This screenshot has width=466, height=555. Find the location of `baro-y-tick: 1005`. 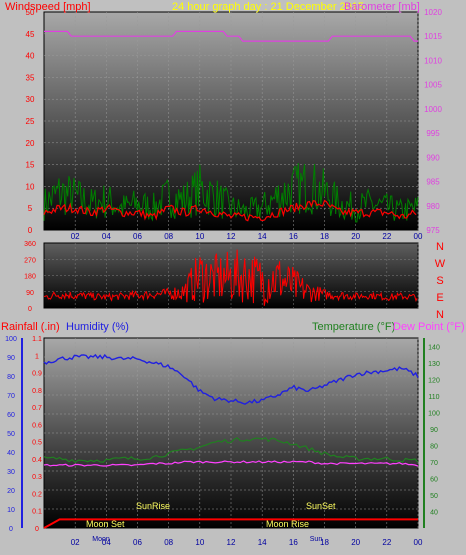

baro-y-tick: 1005 is located at coordinates (433, 85).